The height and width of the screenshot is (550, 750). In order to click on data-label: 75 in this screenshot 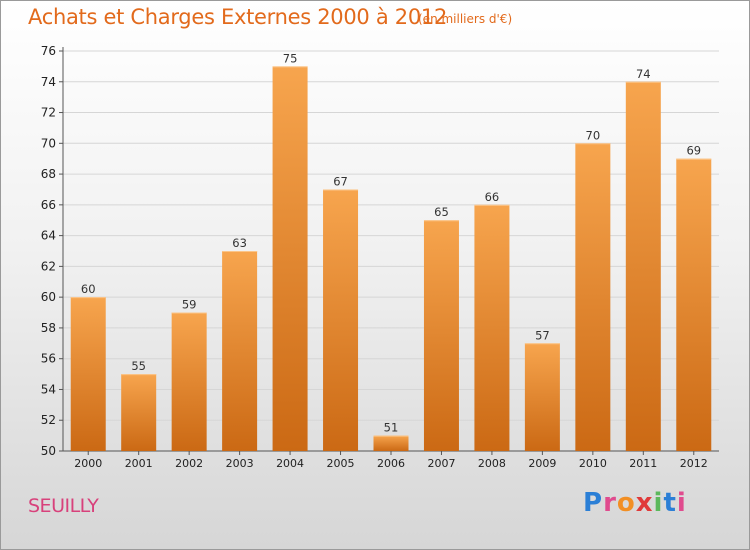, I will do `click(290, 58)`.